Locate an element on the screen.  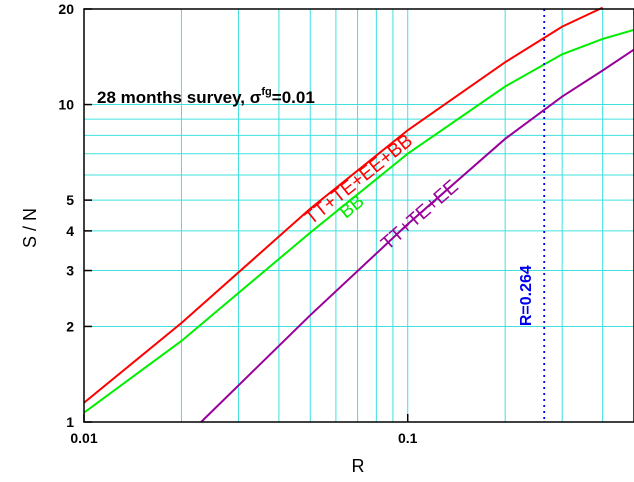
y-tick-label: 5 is located at coordinates (70, 200).